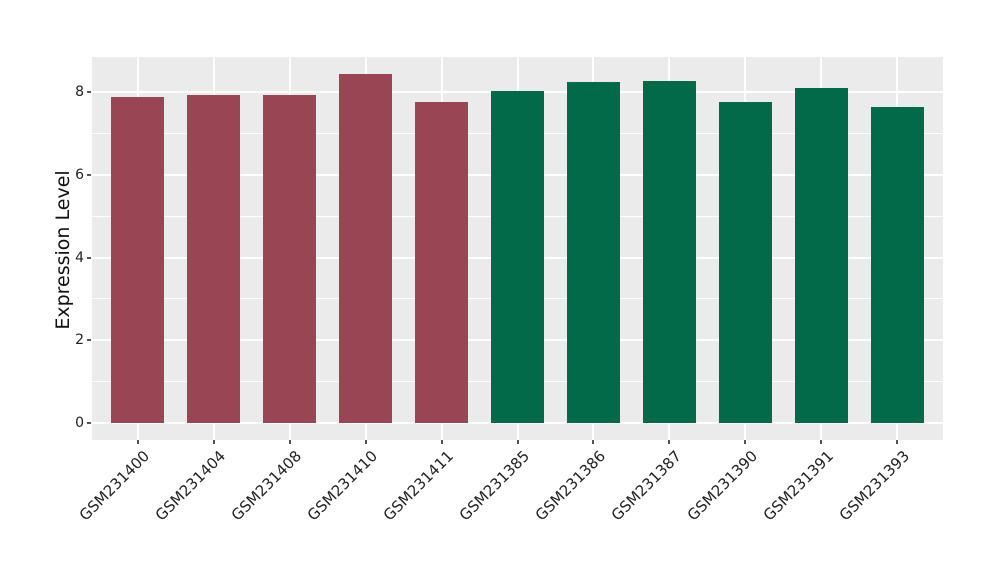 The width and height of the screenshot is (1000, 580). What do you see at coordinates (494, 486) in the screenshot?
I see `x-tick-label: GSM231385` at bounding box center [494, 486].